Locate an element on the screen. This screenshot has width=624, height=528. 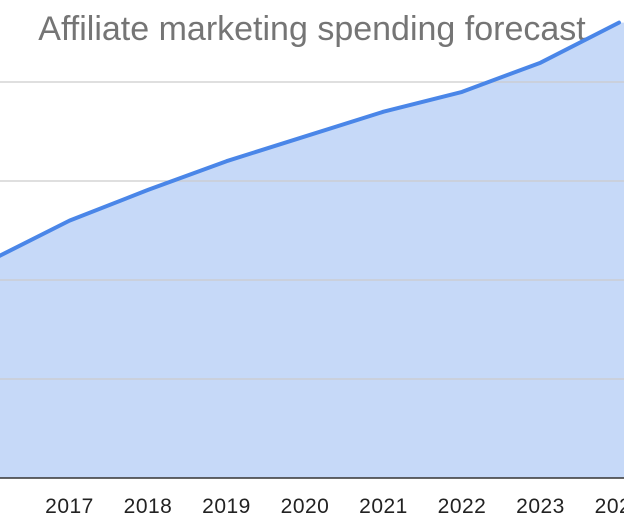
x-tick-label-2020: 2020 is located at coordinates (305, 506).